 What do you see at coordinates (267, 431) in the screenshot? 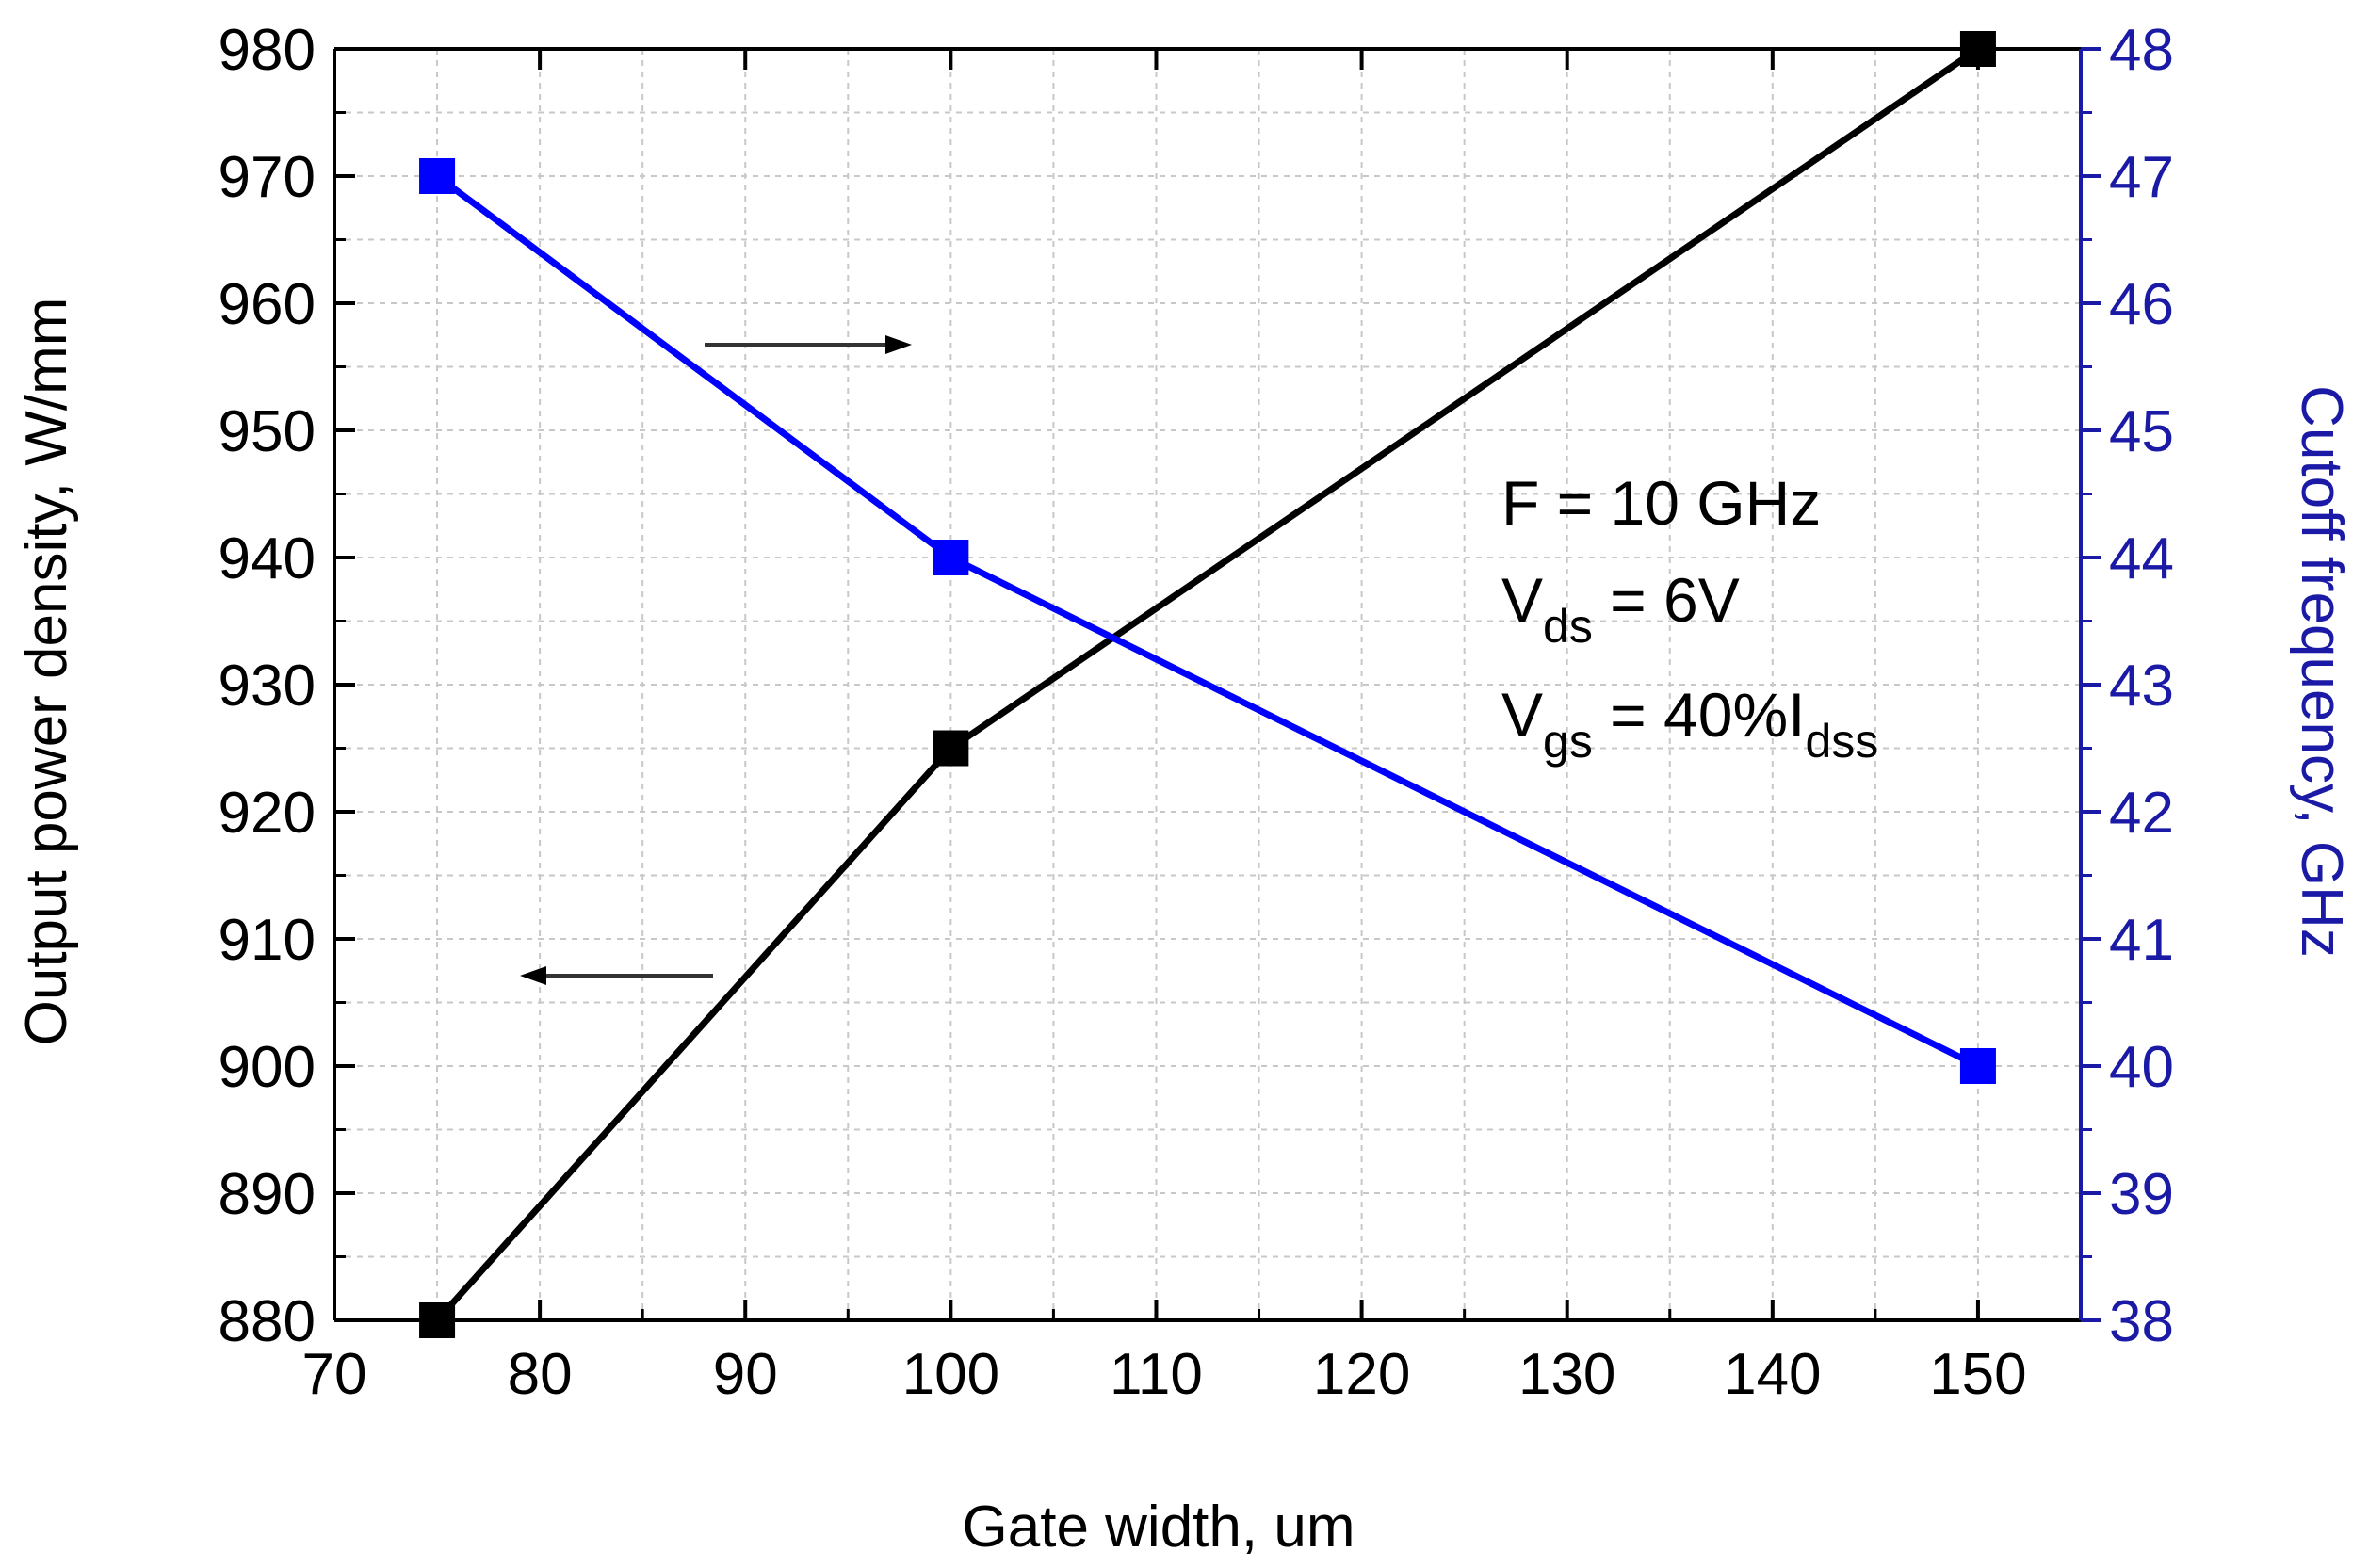
I see `y-left-tick-label: 950` at bounding box center [267, 431].